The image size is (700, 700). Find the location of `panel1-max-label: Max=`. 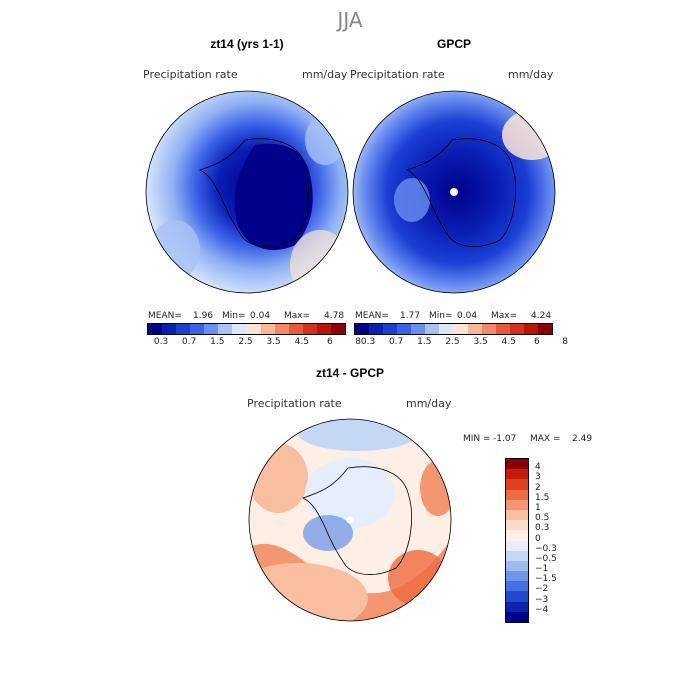

panel1-max-label: Max= is located at coordinates (297, 316).